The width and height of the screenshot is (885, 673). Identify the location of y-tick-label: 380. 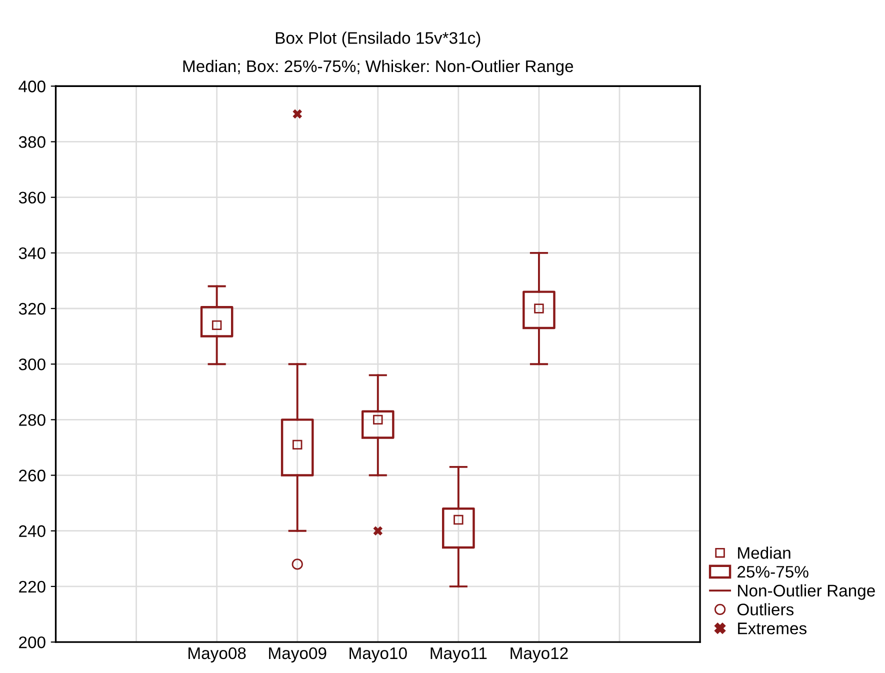
(32, 142).